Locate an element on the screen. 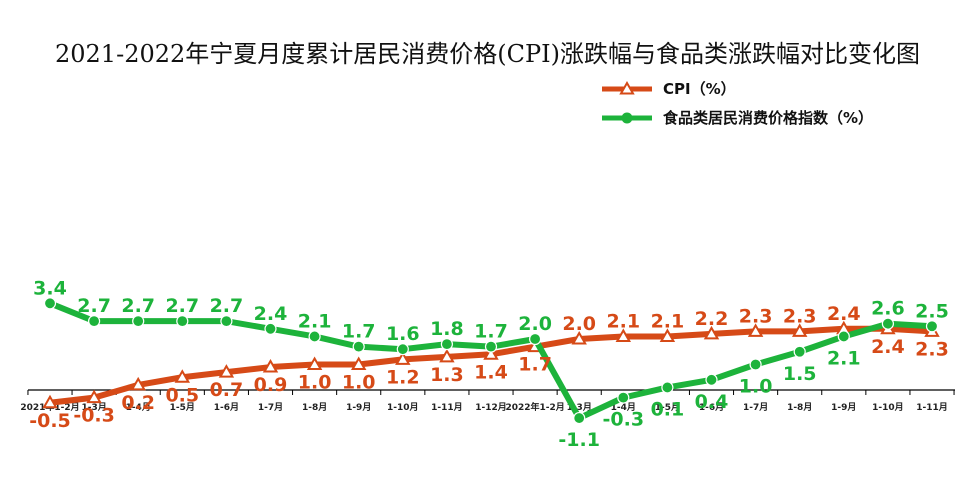  cpi-data-label: 1.4 is located at coordinates (491, 372).